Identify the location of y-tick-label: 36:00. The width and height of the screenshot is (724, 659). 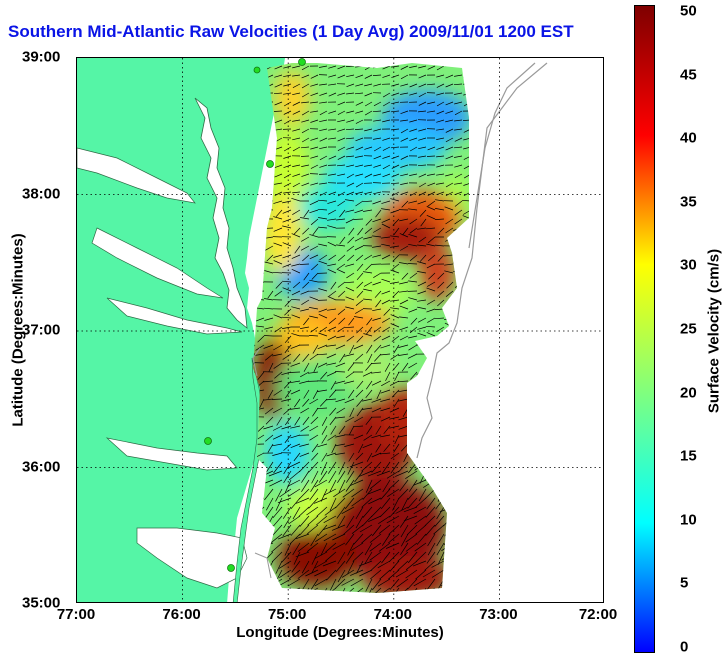
(41, 466).